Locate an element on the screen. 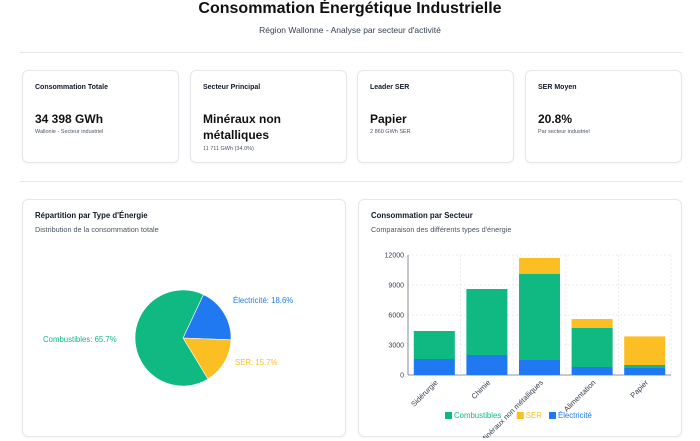 The image size is (700, 441). bar-chimie-combustibles is located at coordinates (487, 322).